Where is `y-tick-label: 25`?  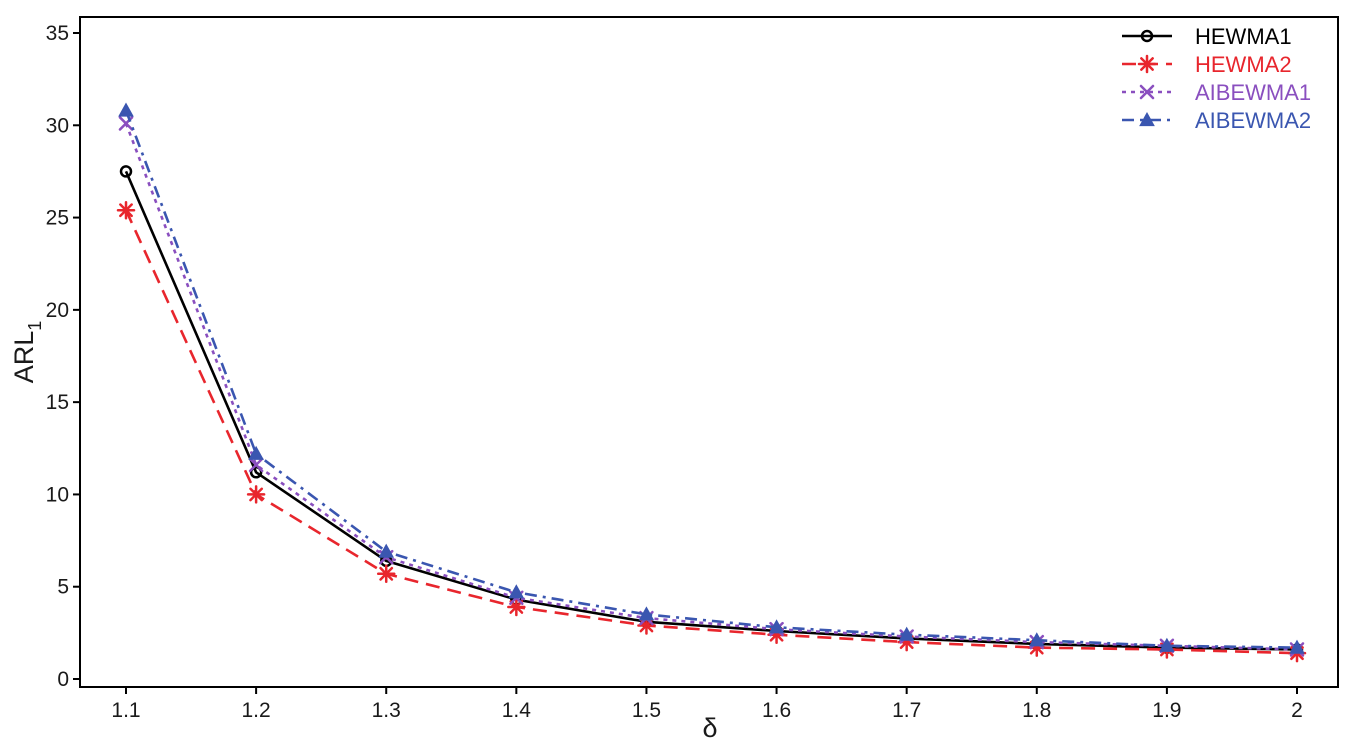 y-tick-label: 25 is located at coordinates (57, 218).